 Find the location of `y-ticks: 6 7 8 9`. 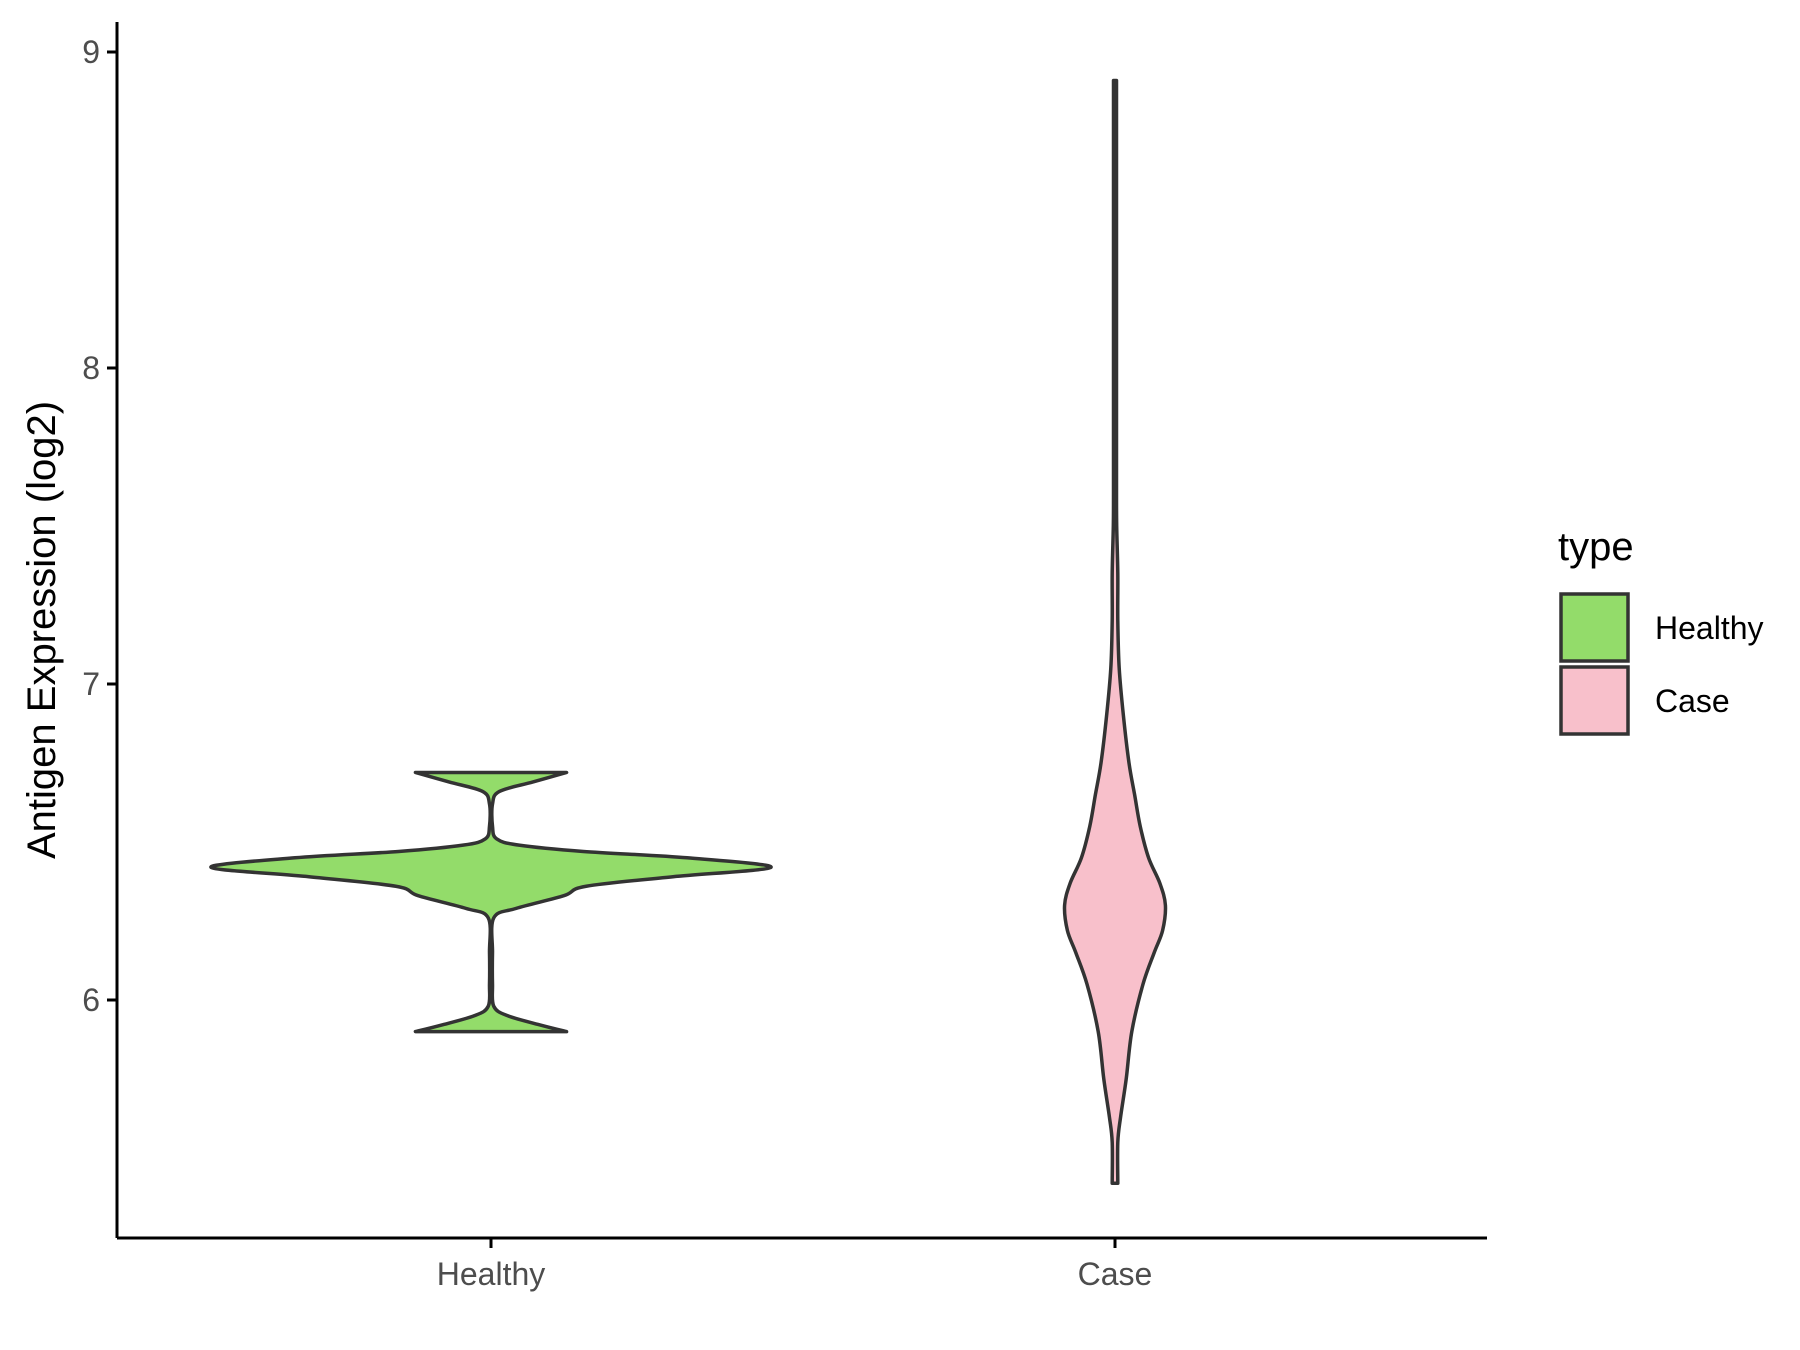

y-ticks: 6 7 8 9 is located at coordinates (99, 526).